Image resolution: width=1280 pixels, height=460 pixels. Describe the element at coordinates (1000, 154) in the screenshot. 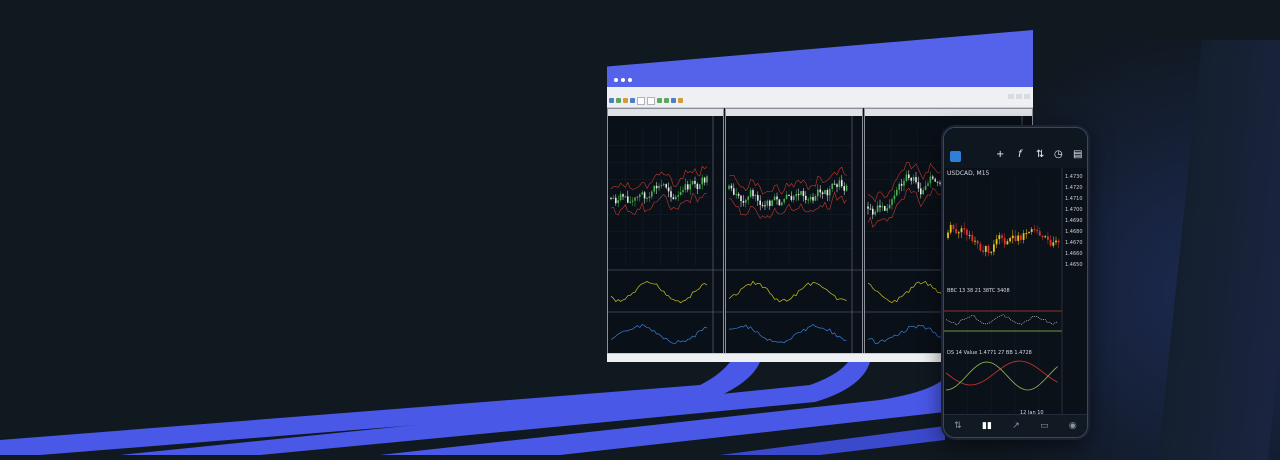

I see `crosshair-icon: +` at that location.